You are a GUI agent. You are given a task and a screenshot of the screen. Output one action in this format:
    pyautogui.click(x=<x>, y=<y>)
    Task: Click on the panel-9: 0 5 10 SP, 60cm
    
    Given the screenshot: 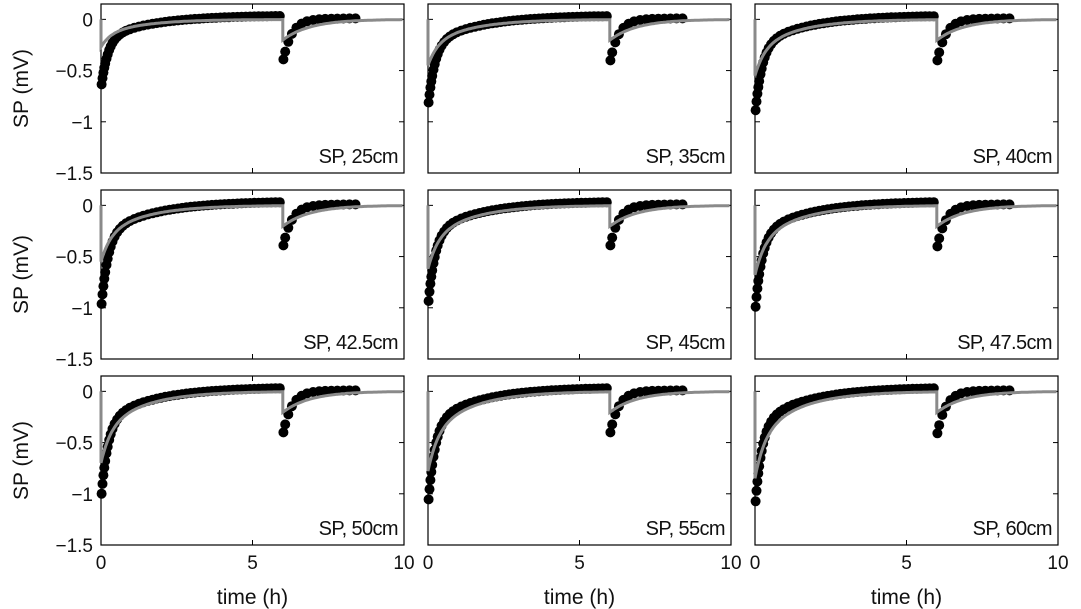 What is the action you would take?
    pyautogui.click(x=909, y=474)
    